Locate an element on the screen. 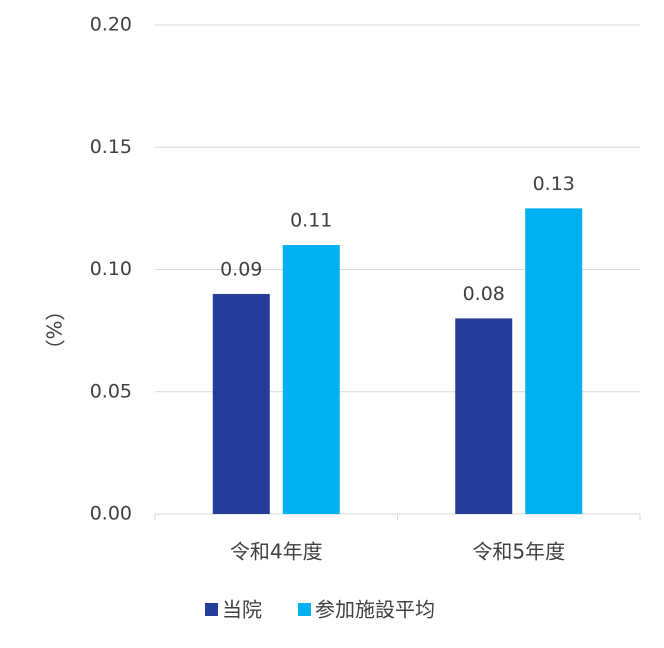  y-tick-label: 0.10 is located at coordinates (111, 269).